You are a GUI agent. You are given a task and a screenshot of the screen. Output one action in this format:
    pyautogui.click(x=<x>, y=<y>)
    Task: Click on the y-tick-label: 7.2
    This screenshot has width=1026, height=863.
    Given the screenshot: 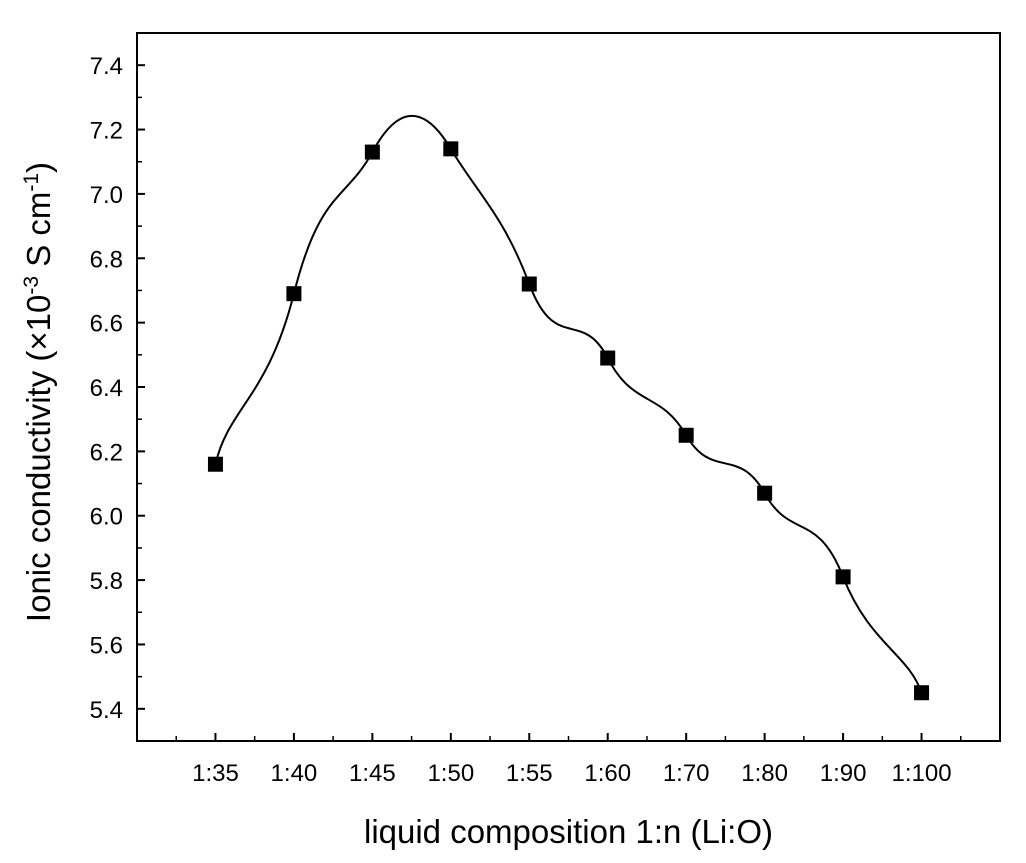 What is the action you would take?
    pyautogui.click(x=106, y=131)
    